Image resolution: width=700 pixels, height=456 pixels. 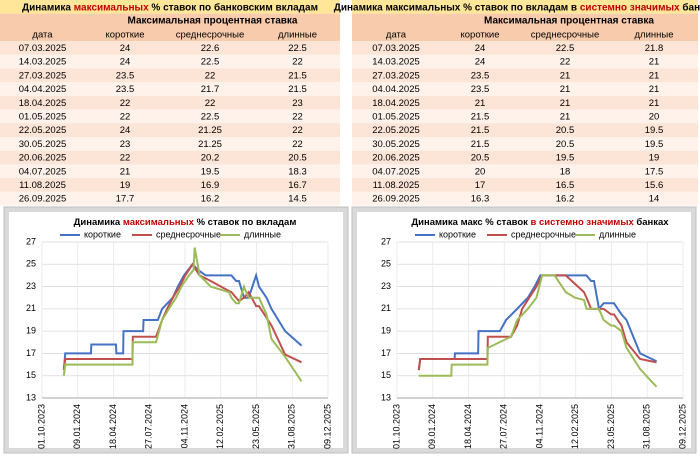 What do you see at coordinates (43, 144) in the screenshot?
I see `table-cell: 30.05.2025` at bounding box center [43, 144].